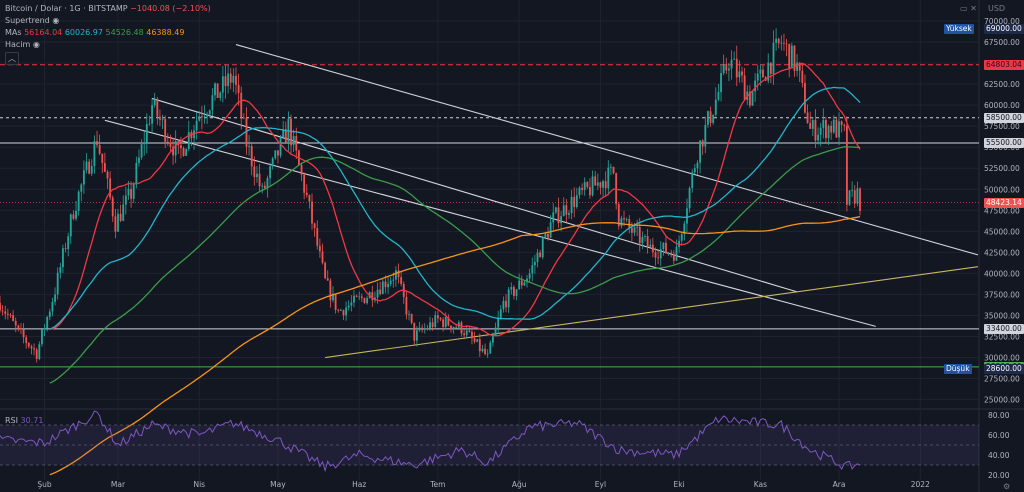 The image size is (1024, 492). I want to click on ma-value-2: 60026.97, so click(83, 32).